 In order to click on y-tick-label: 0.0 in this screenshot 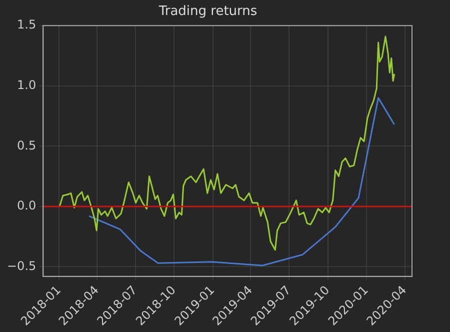, I will do `click(26, 205)`.